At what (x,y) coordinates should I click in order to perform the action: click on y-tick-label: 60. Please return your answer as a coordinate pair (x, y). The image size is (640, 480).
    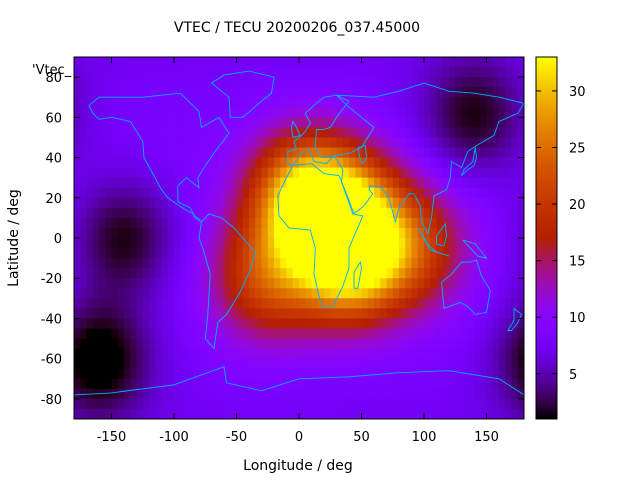
    Looking at the image, I should click on (53, 118).